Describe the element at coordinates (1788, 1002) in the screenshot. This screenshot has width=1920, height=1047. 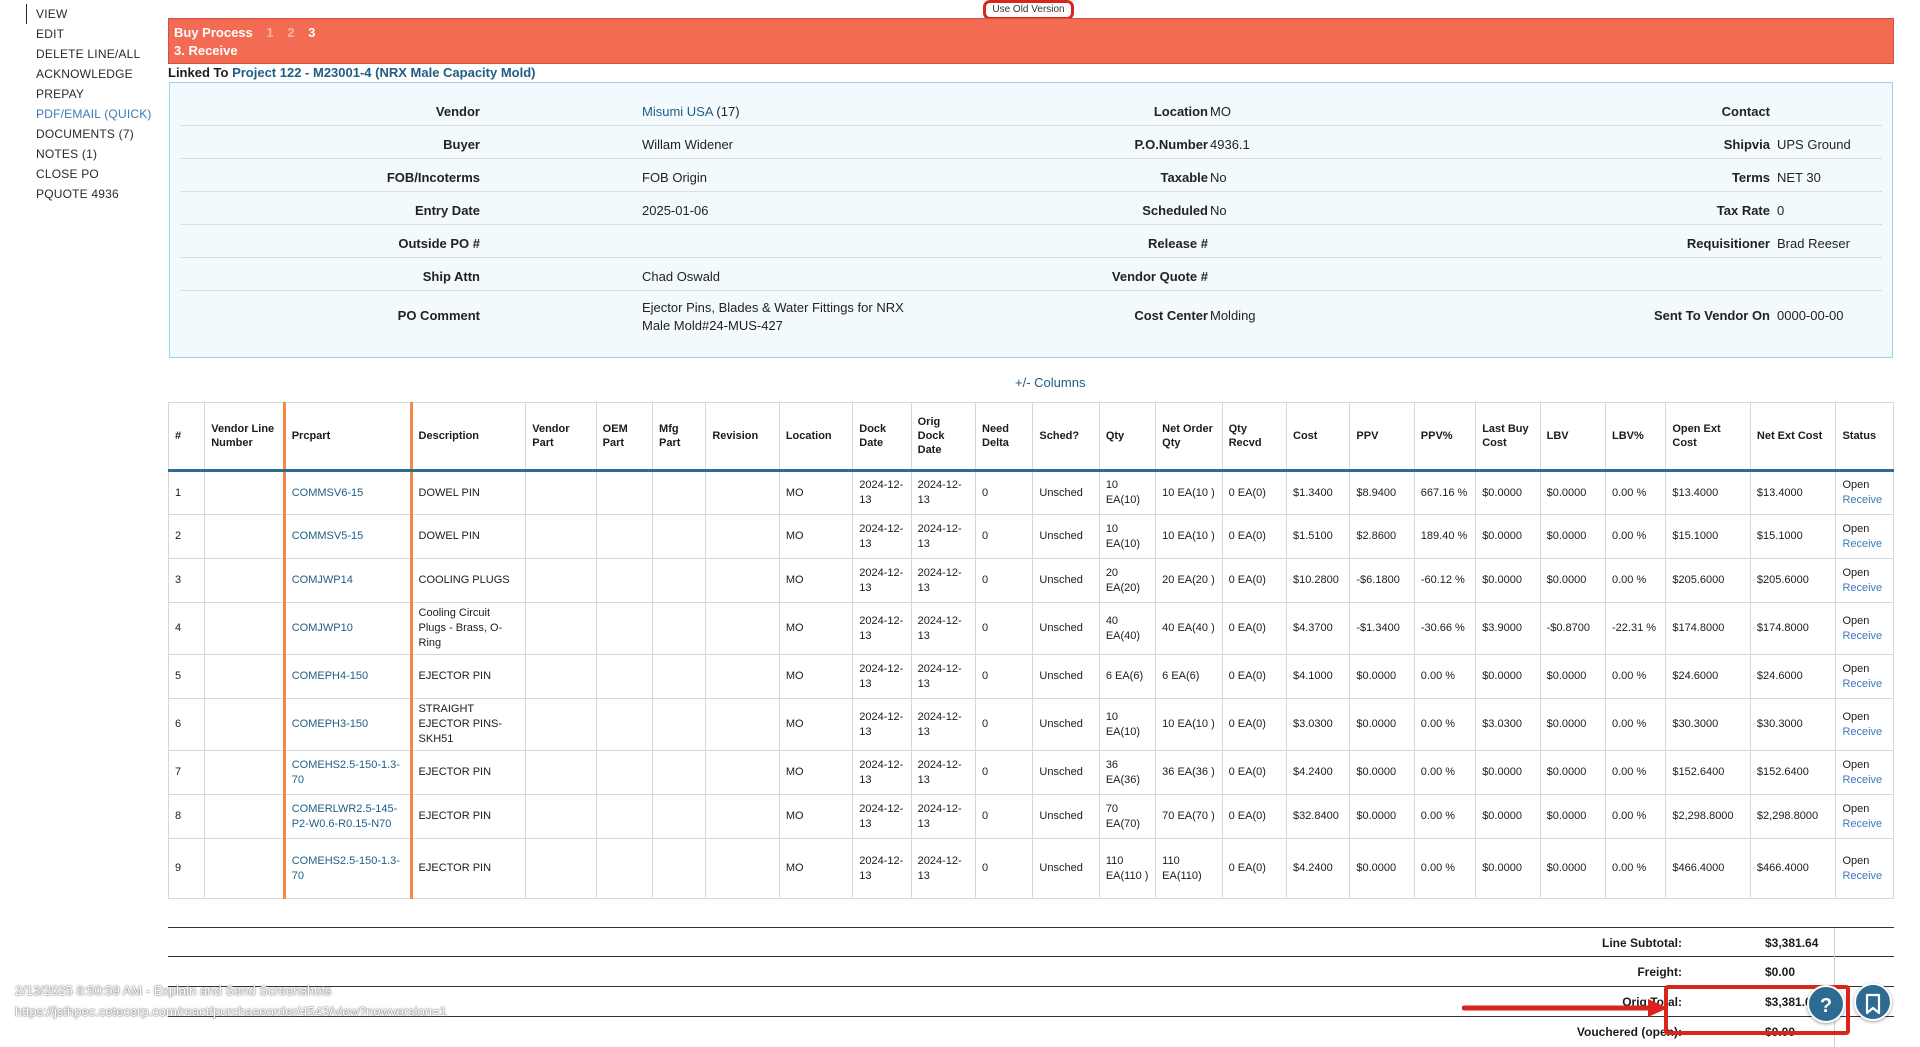
I see `orig-total-value: $3,381.6` at that location.